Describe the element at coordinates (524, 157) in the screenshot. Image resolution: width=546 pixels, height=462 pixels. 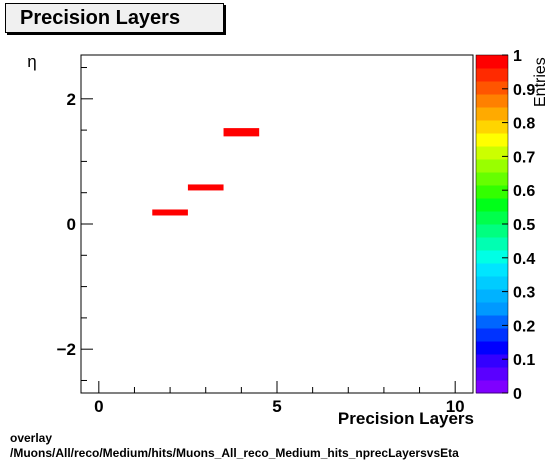
I see `palette-tick-label: 0.7` at that location.